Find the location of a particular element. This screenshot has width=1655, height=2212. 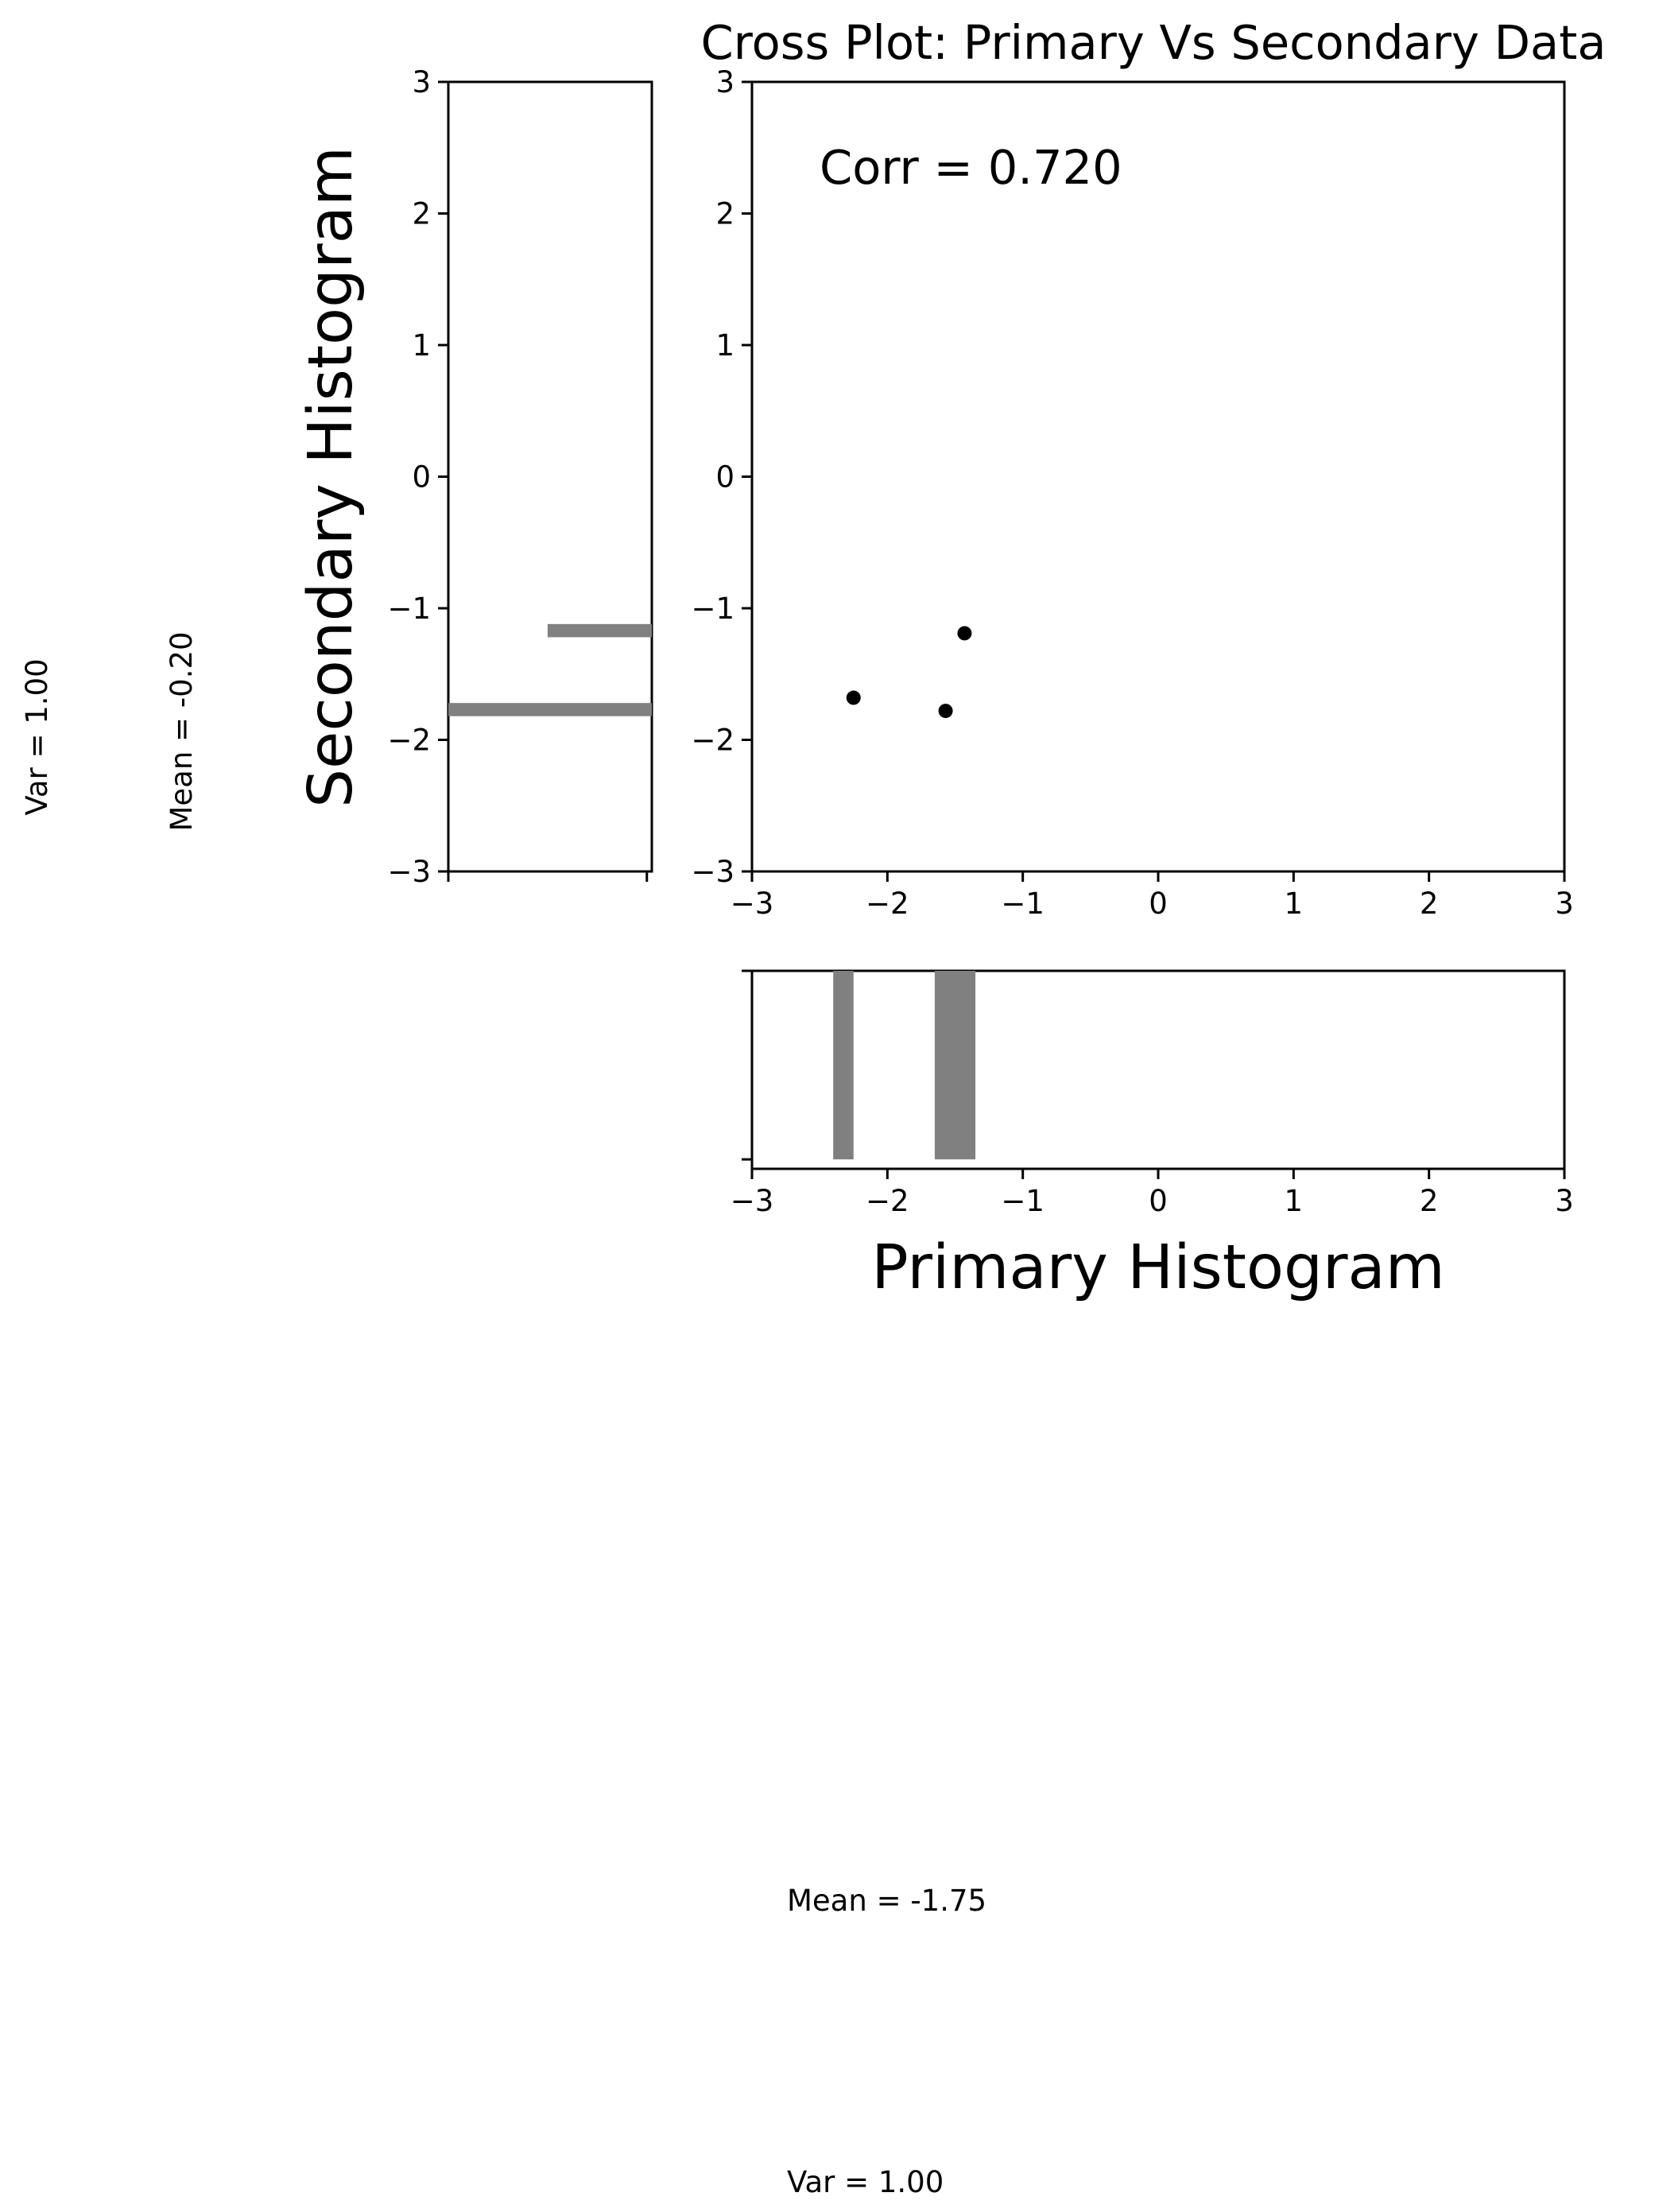

secondary-histogram-axes: −3 −2 −1 0 1 2 3 Secondary Histogram is located at coordinates (475, 477).